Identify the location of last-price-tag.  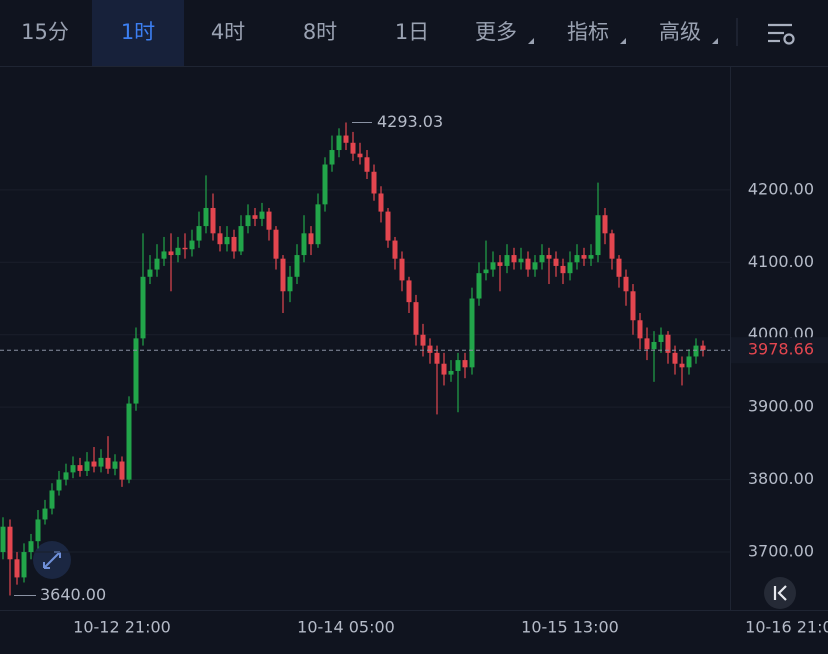
(779, 350).